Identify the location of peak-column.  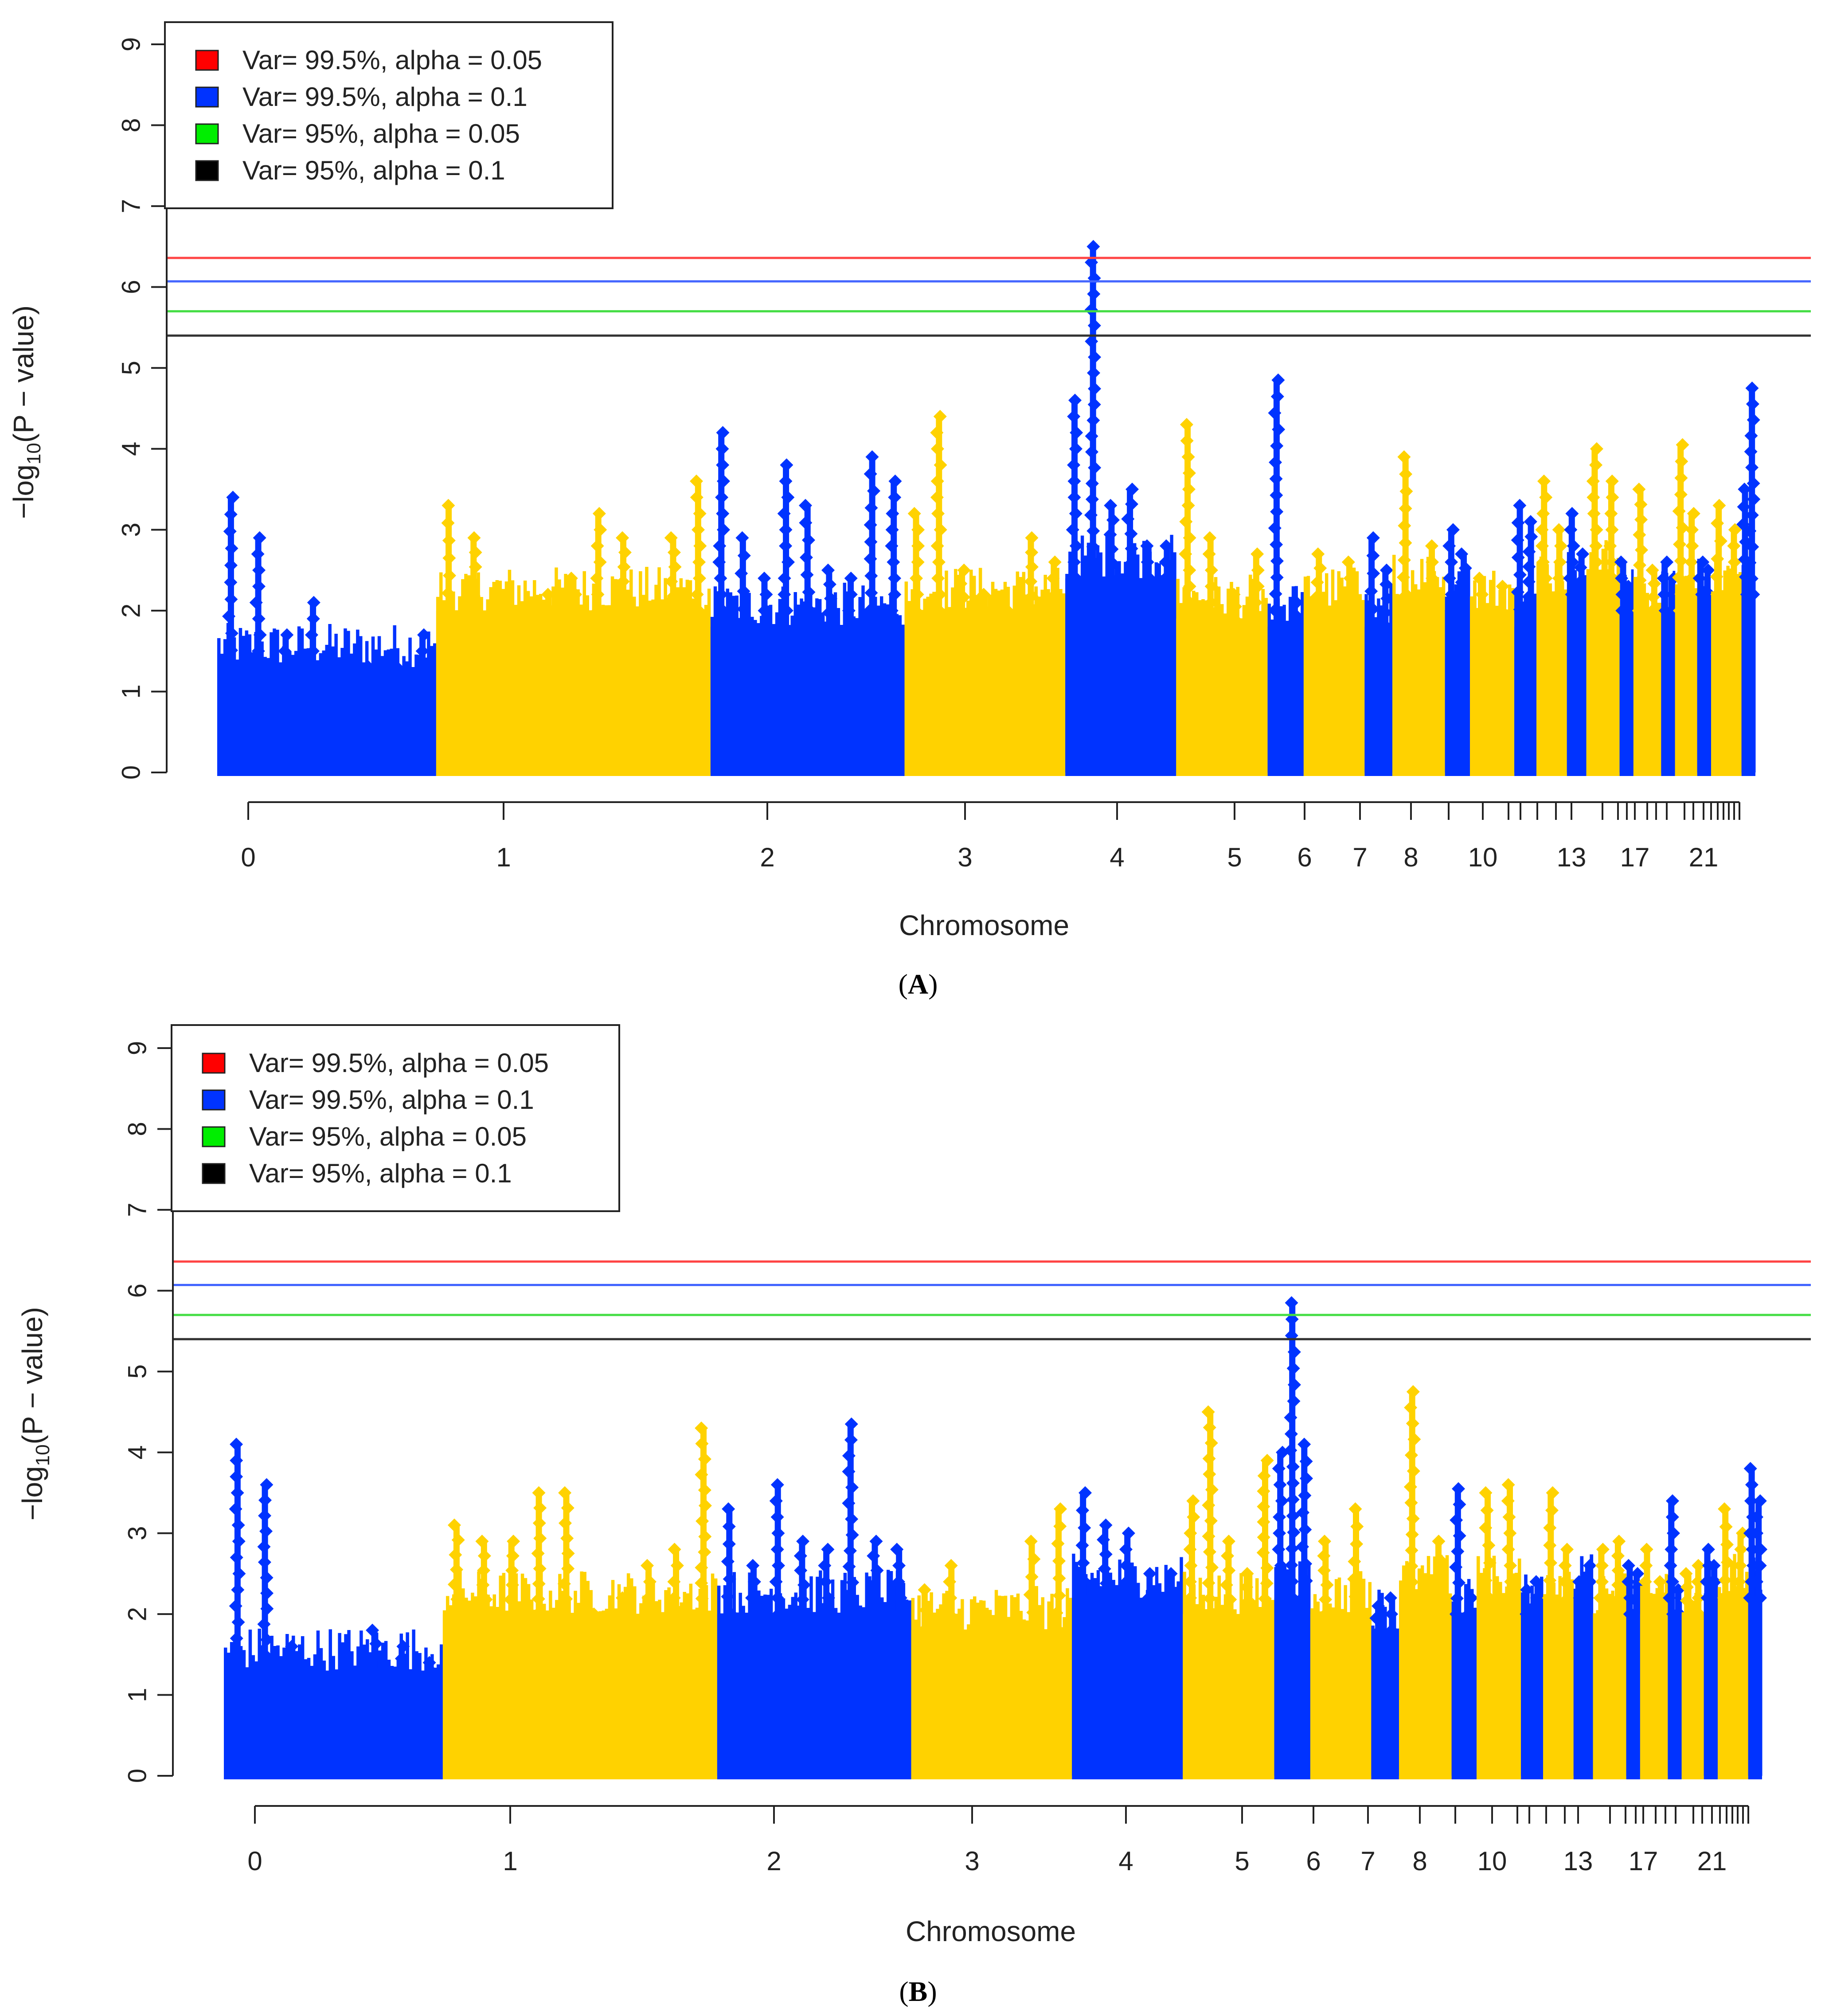
(1687, 1593).